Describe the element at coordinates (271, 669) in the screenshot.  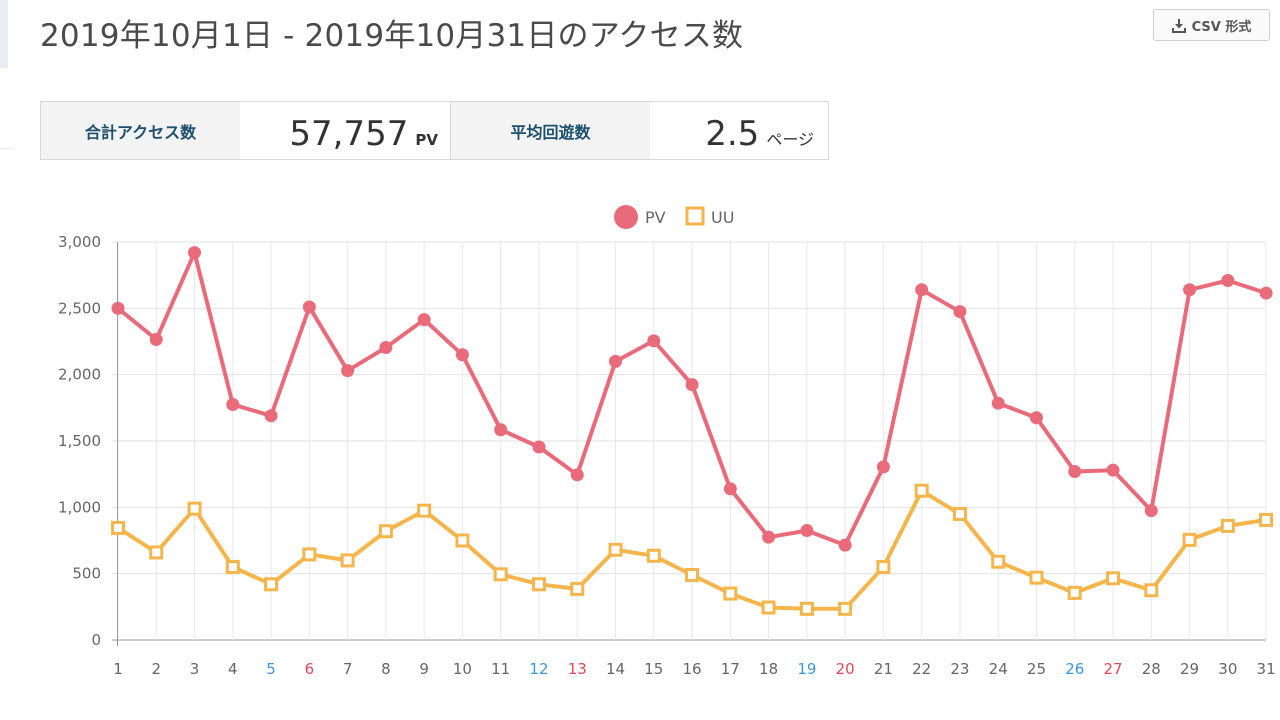
I see `x-tick-label: 5` at that location.